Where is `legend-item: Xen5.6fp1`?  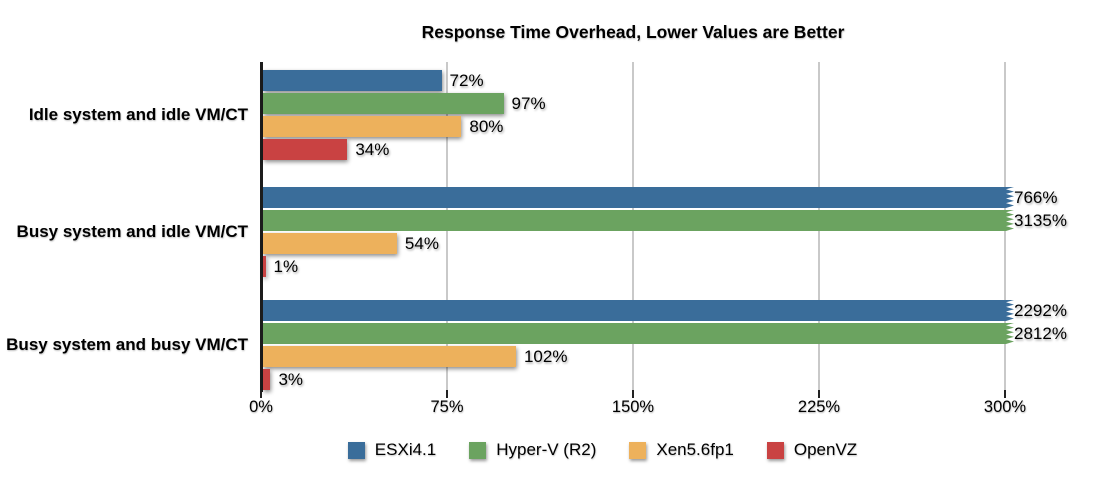 legend-item: Xen5.6fp1 is located at coordinates (681, 450).